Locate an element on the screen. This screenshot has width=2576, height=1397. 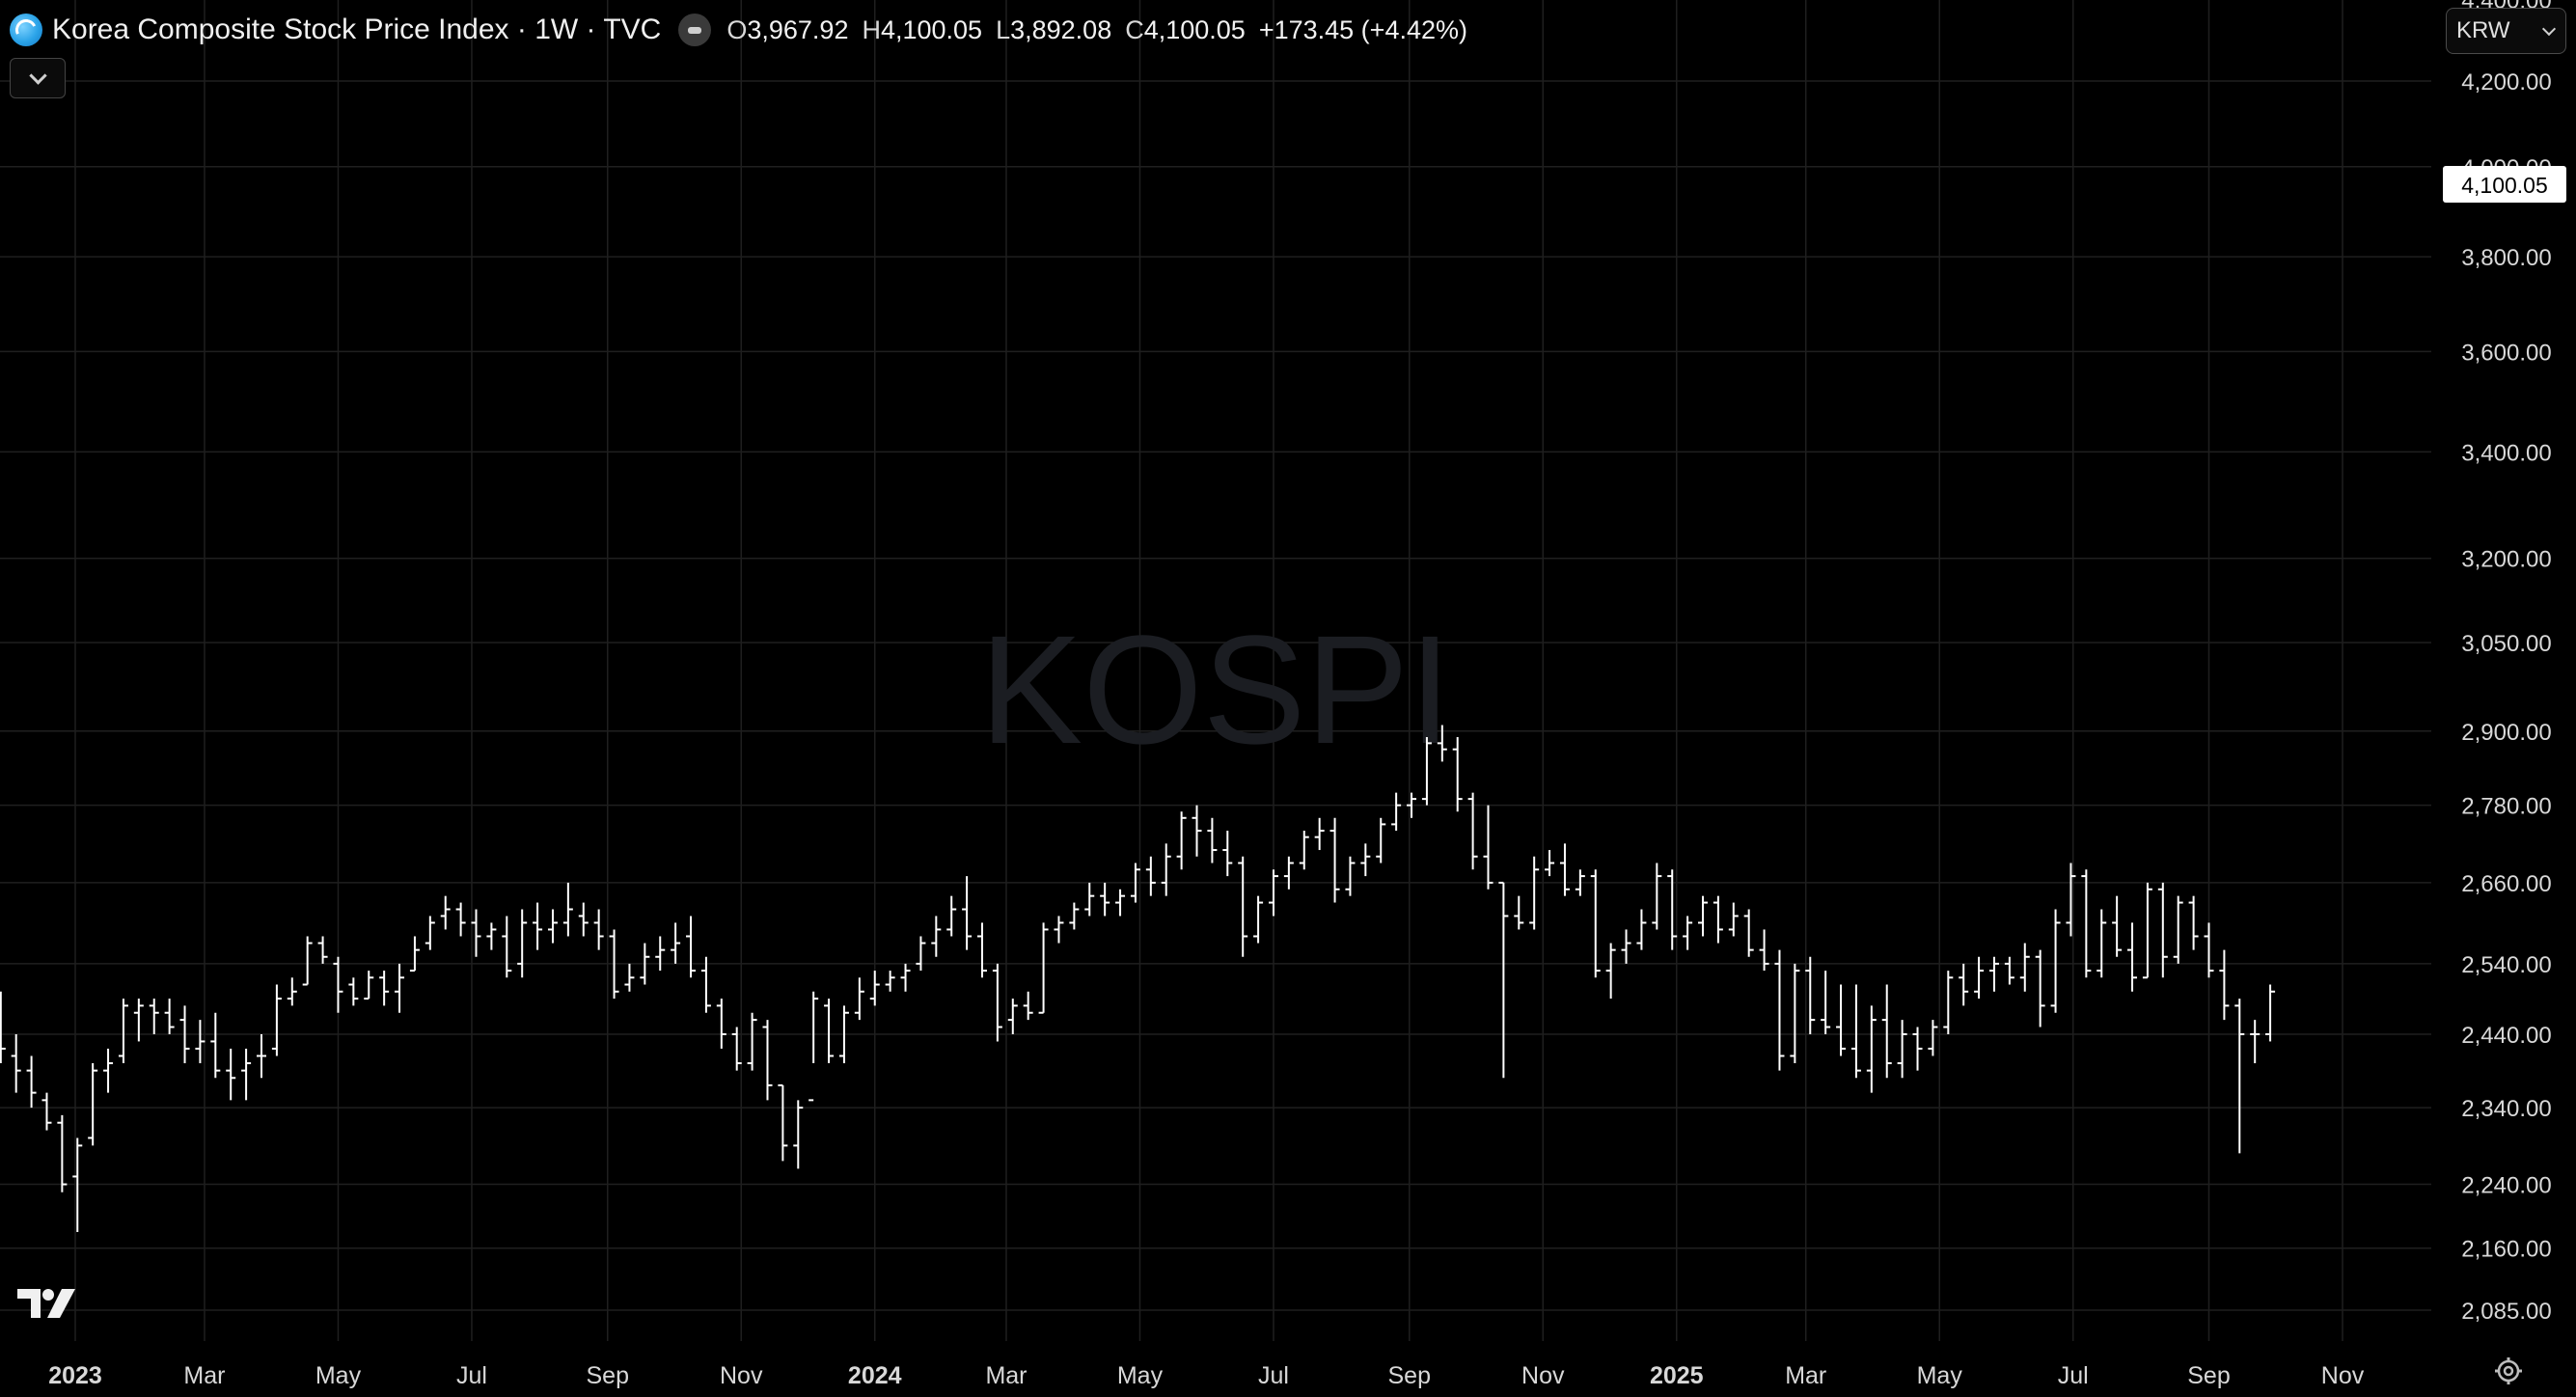
last-price-marker: 4,100.05 is located at coordinates (2505, 184).